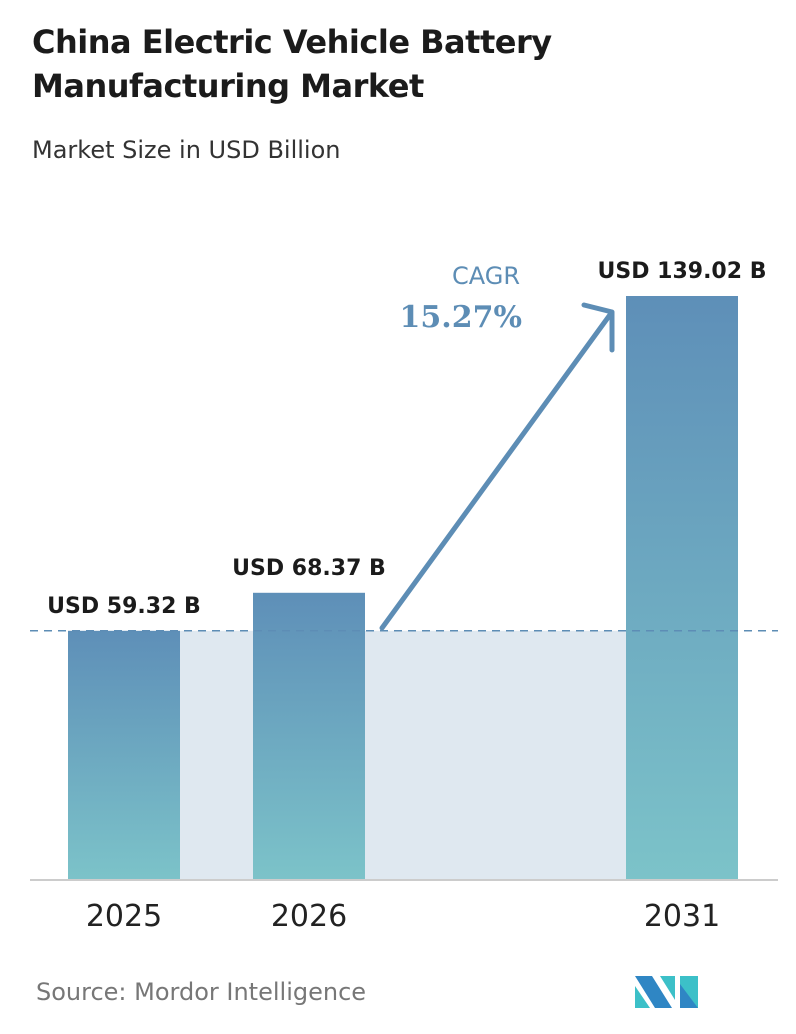 Image resolution: width=796 pixels, height=1034 pixels. I want to click on cagr-arrow, so click(497, 466).